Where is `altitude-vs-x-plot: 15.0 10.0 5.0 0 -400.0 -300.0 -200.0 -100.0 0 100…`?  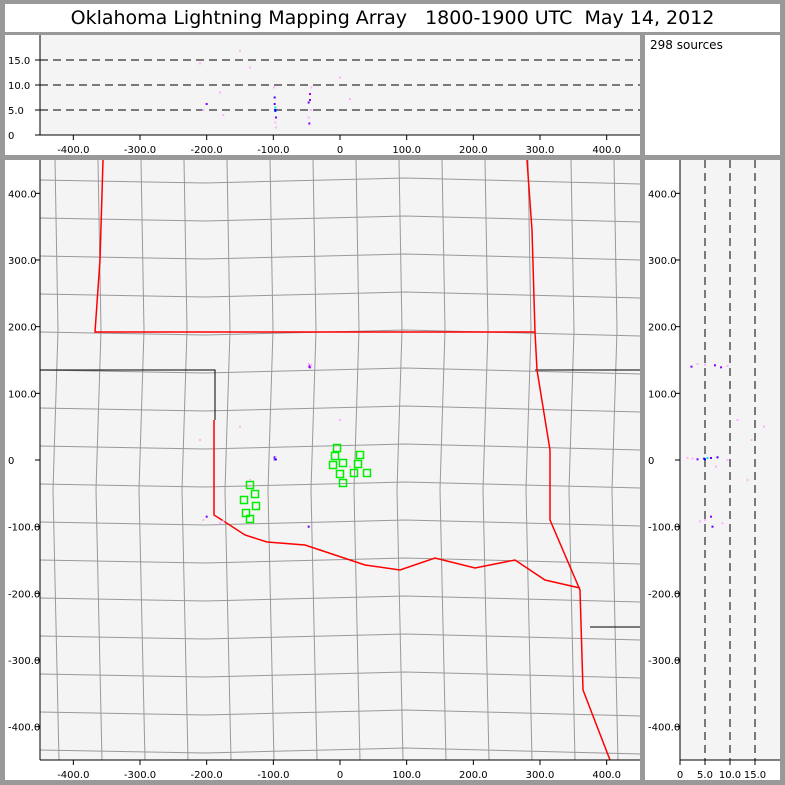
altitude-vs-x-plot: 15.0 10.0 5.0 0 -400.0 -300.0 -200.0 -100.0 0 100… is located at coordinates (324, 95).